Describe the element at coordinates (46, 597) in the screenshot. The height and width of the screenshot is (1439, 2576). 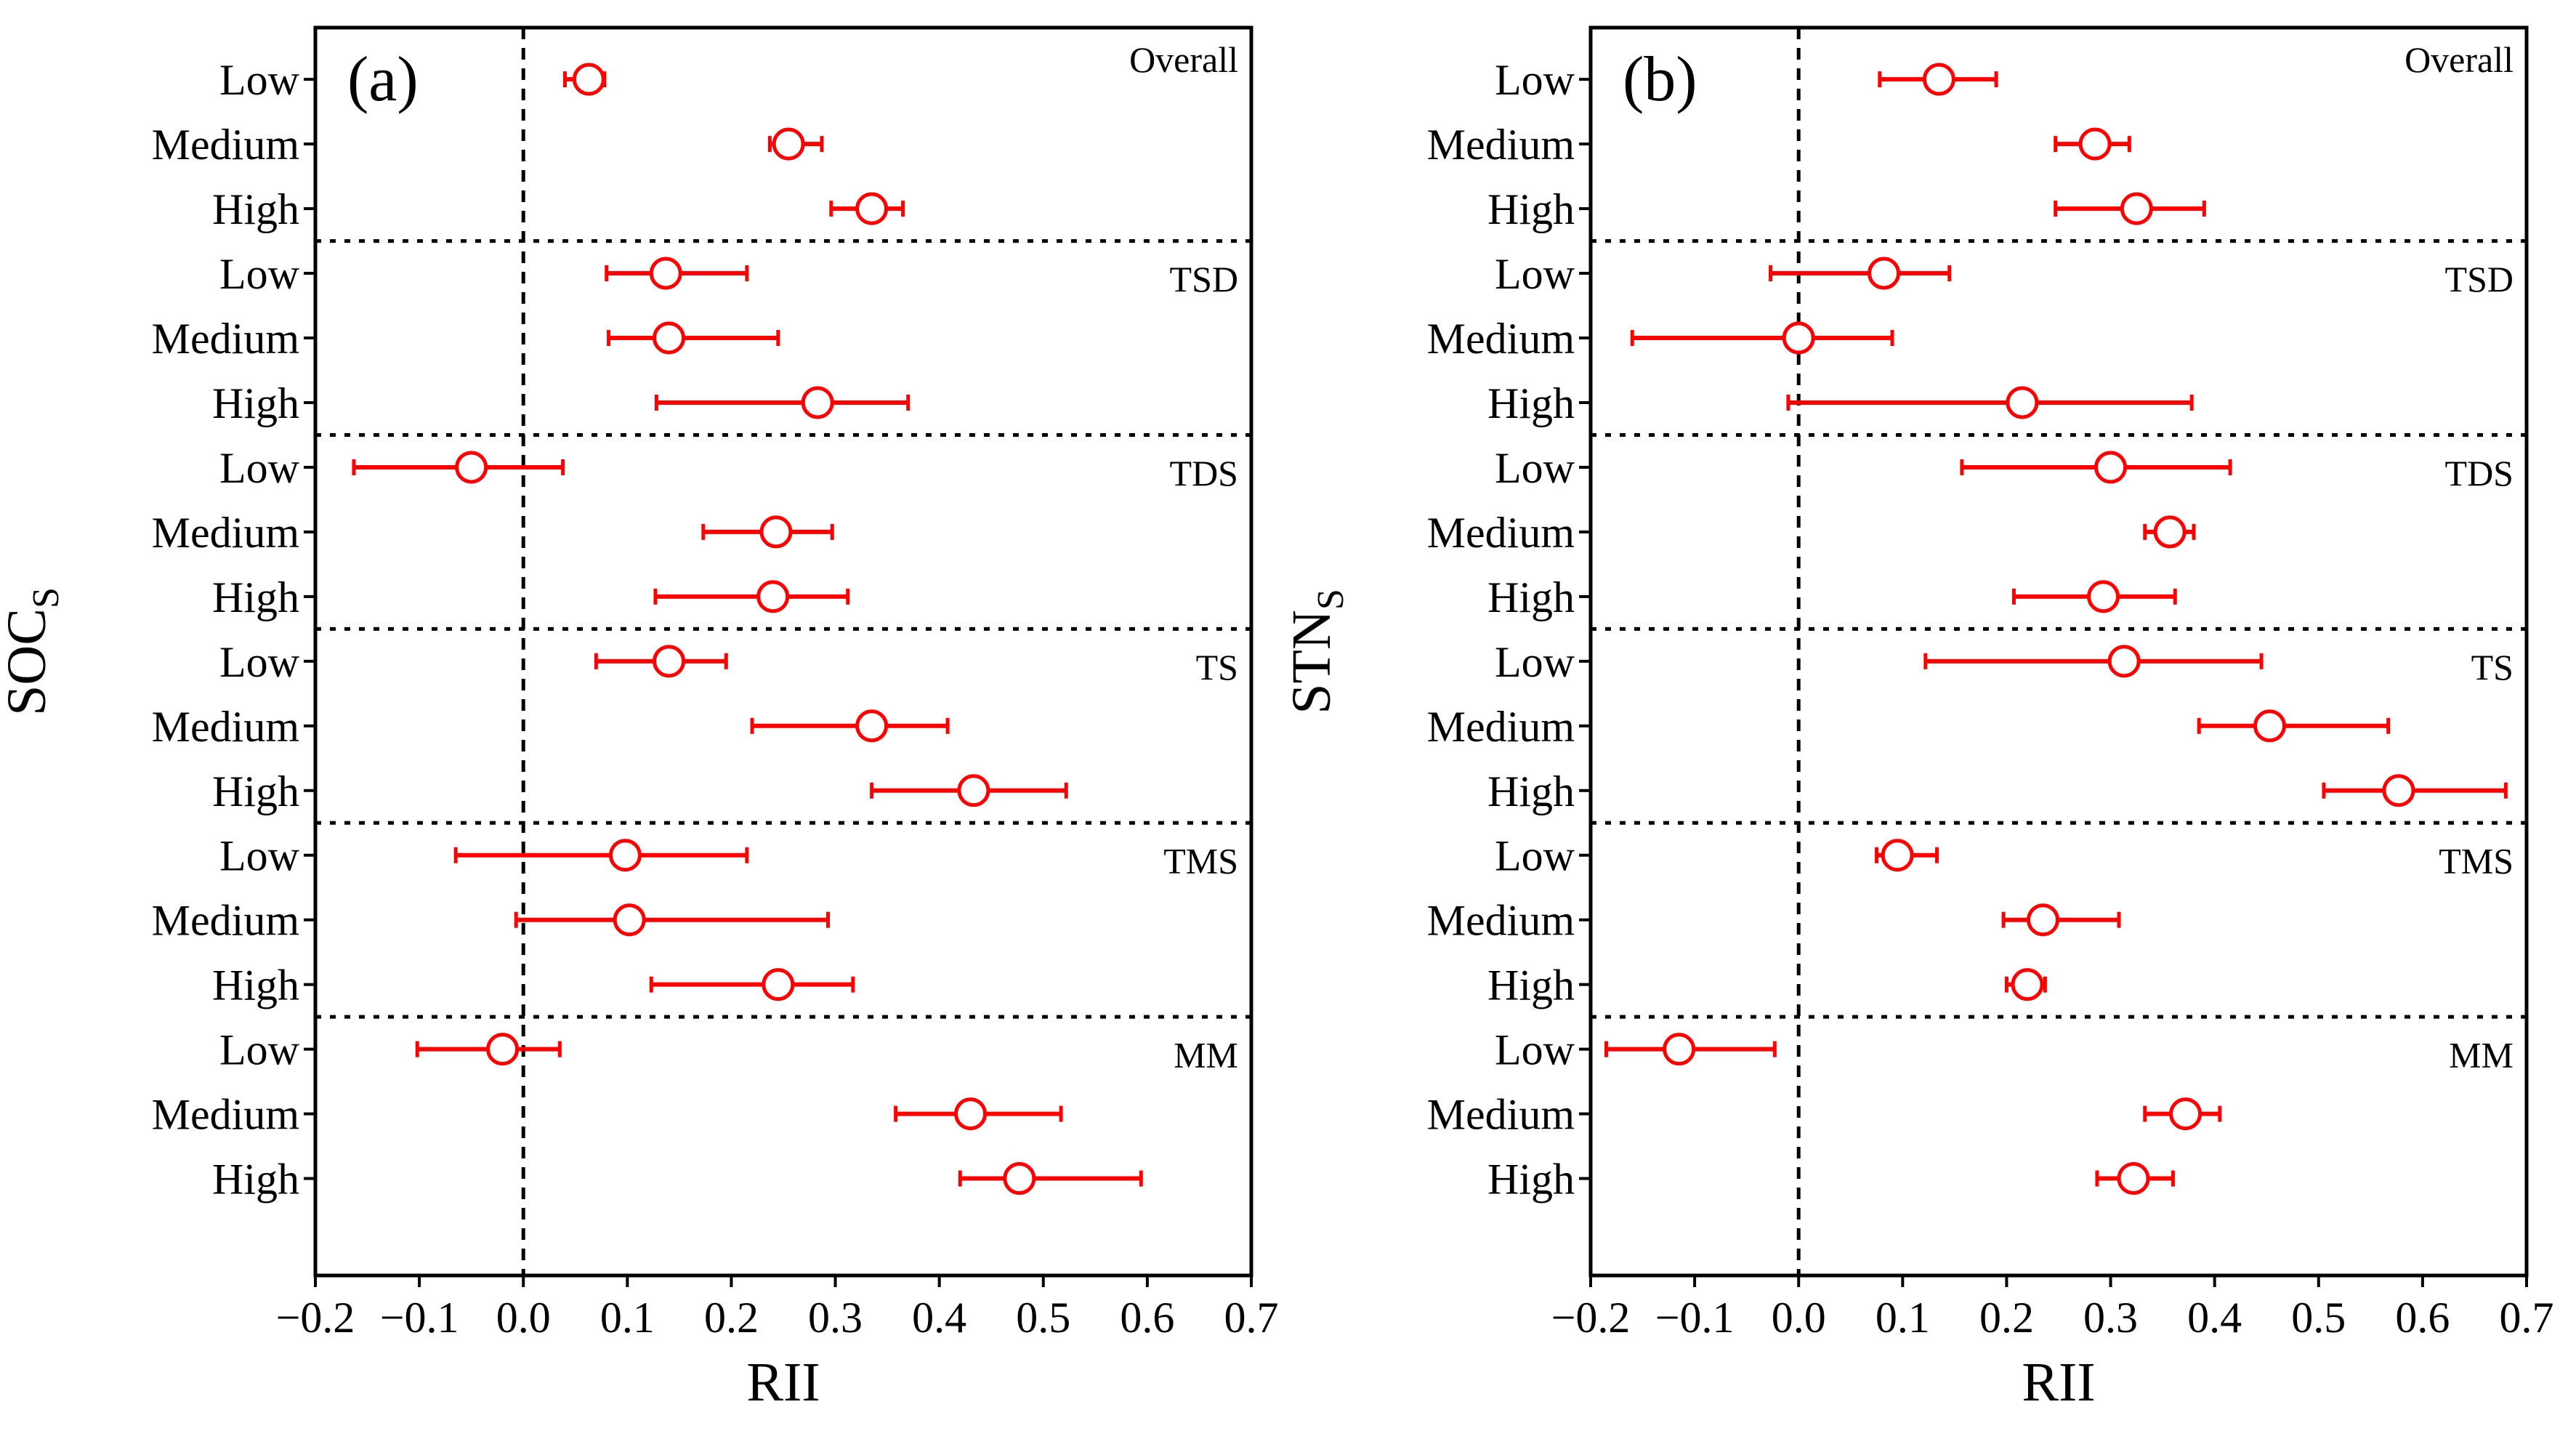
I see `y-axis-title-subscript: S` at that location.